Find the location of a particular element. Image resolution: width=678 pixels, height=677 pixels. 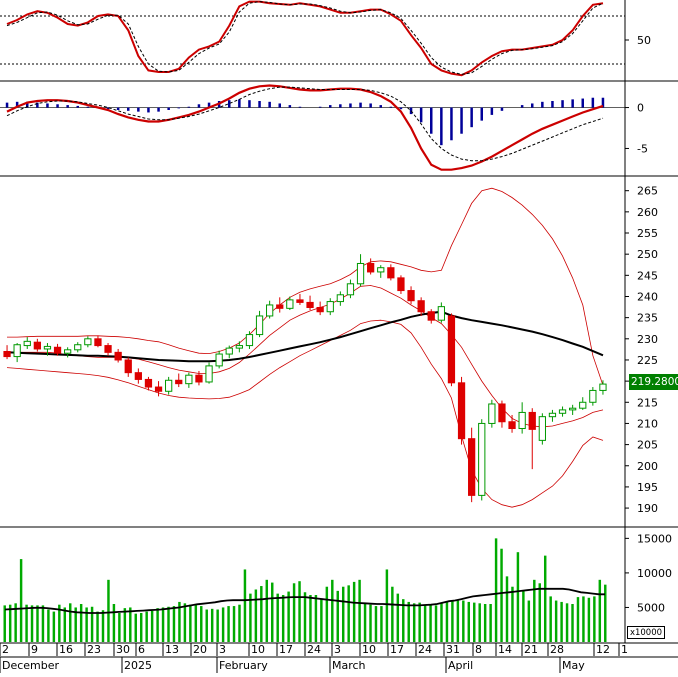

price-tick-label: 235 is located at coordinates (647, 318).